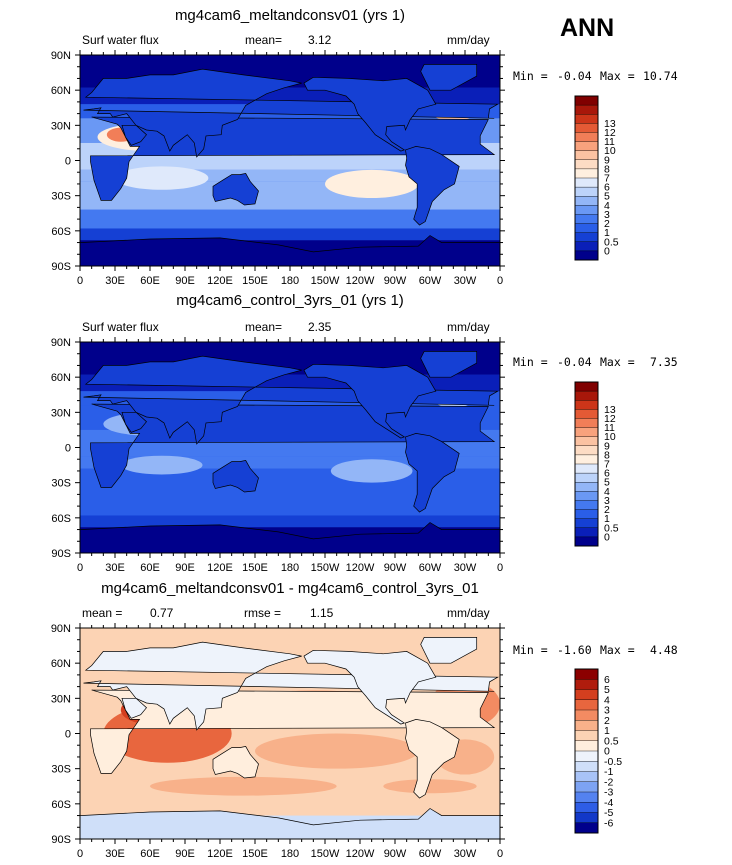 This screenshot has height=865, width=732. I want to click on panel3-mean-value: 0.77, so click(162, 613).